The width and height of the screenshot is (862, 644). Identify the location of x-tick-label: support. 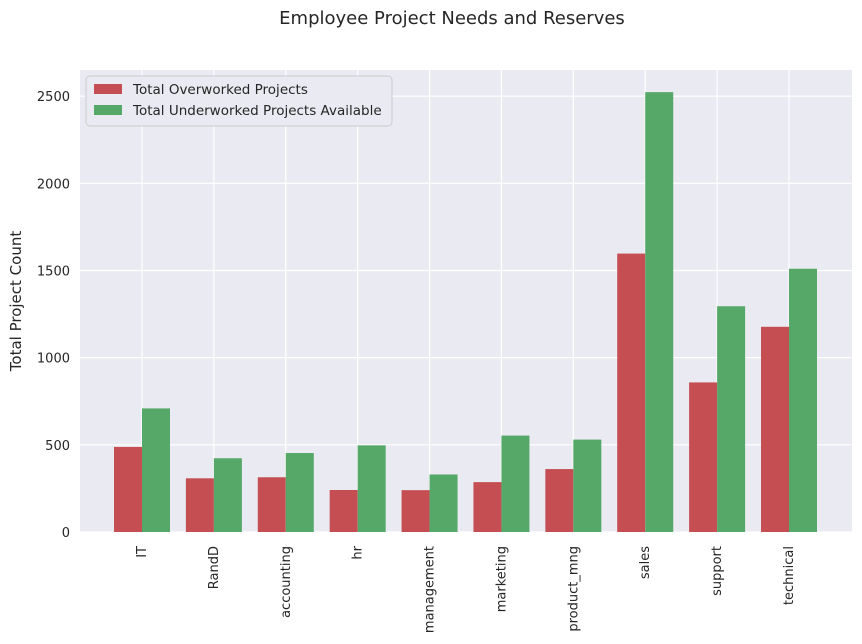
(717, 571).